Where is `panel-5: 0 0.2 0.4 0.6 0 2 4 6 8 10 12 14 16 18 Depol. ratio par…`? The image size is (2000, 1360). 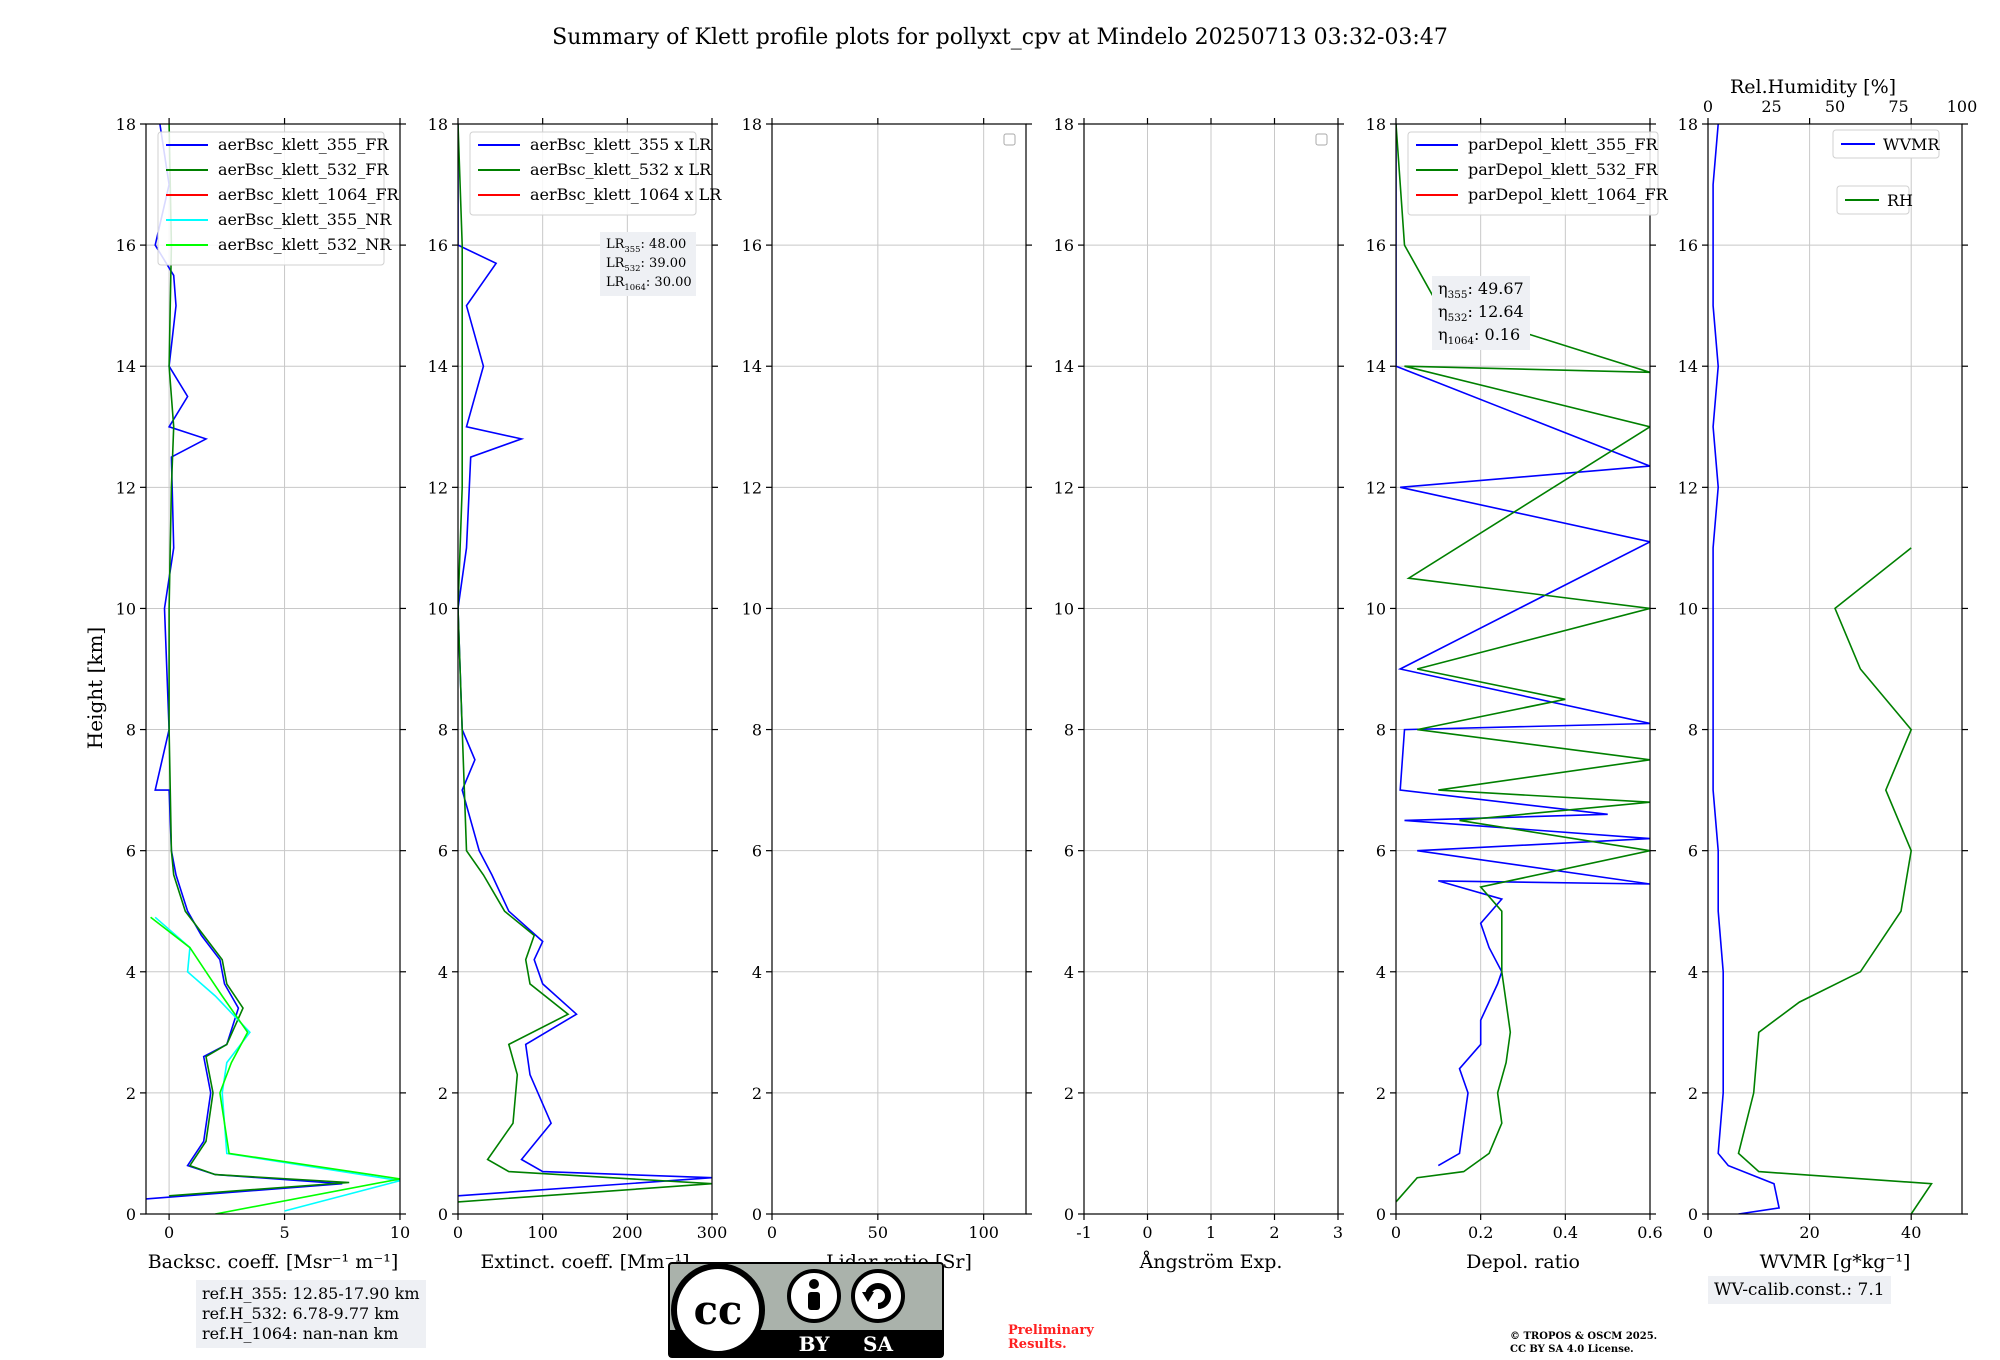
panel-5: 0 0.2 0.4 0.6 0 2 4 6 8 10 12 14 16 18 Depol. ratio par… is located at coordinates (1517, 694).